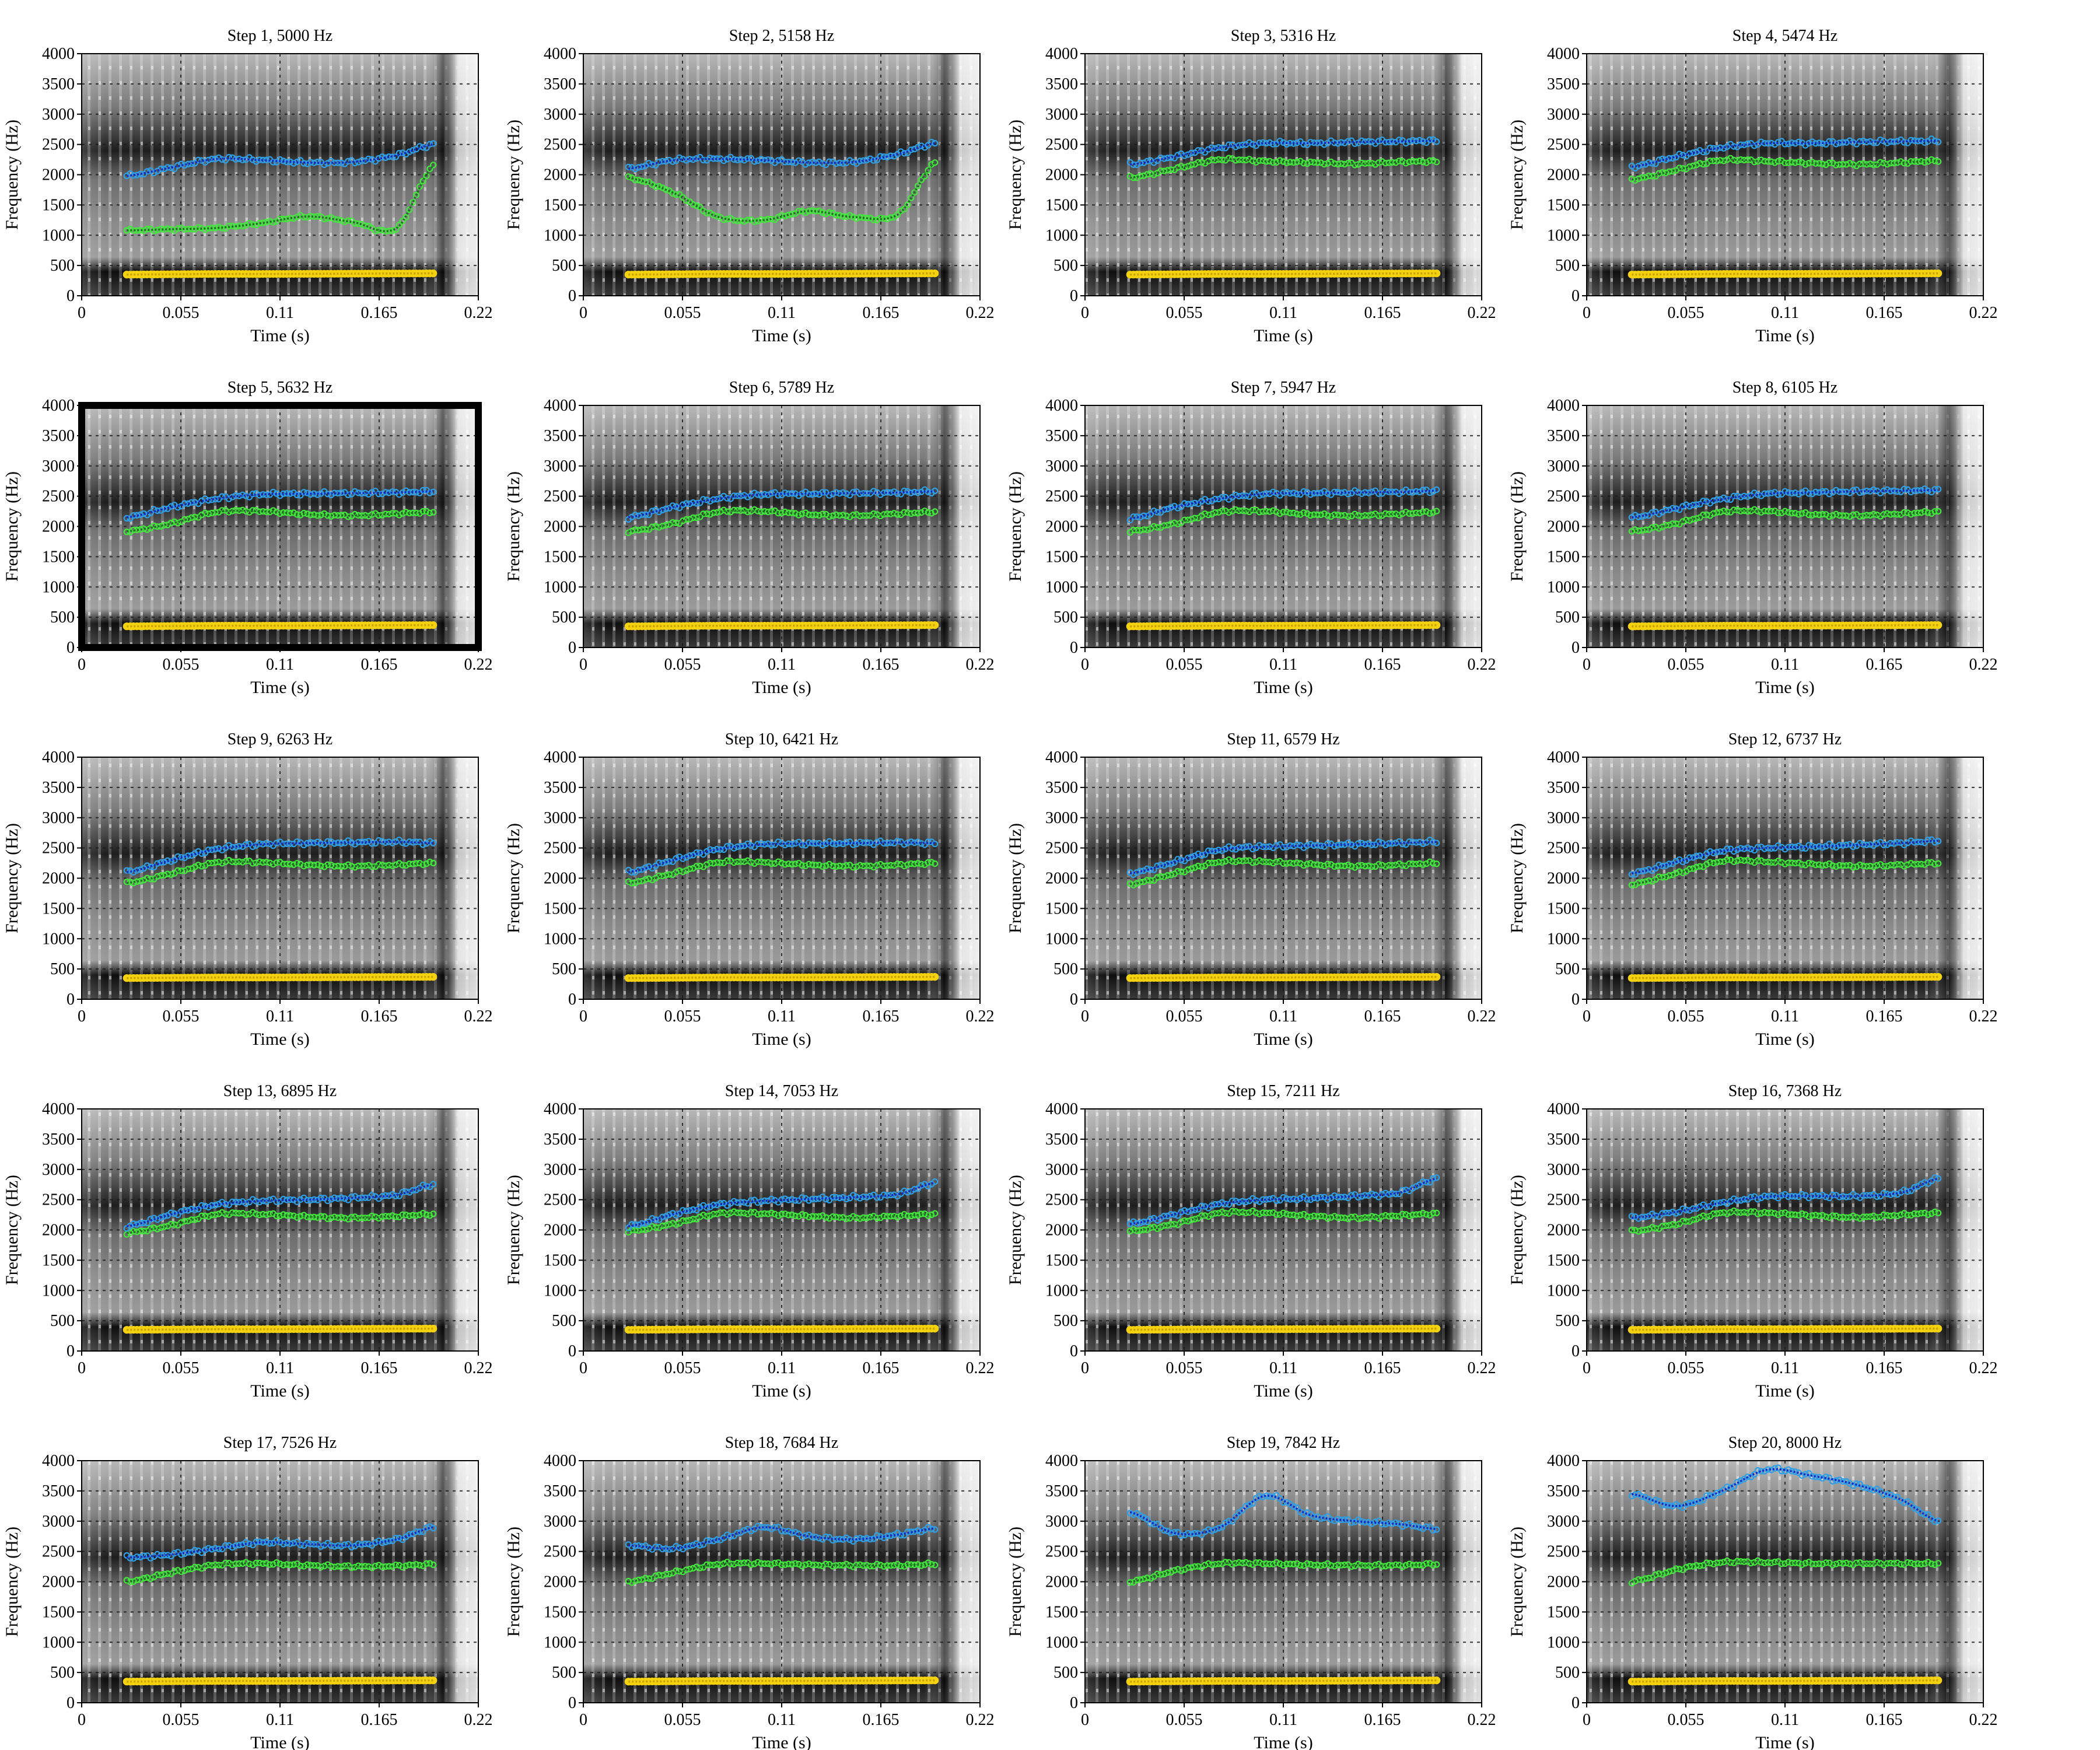 The image size is (2100, 1750). Describe the element at coordinates (58, 1231) in the screenshot. I see `y-tick-label: 2000` at that location.